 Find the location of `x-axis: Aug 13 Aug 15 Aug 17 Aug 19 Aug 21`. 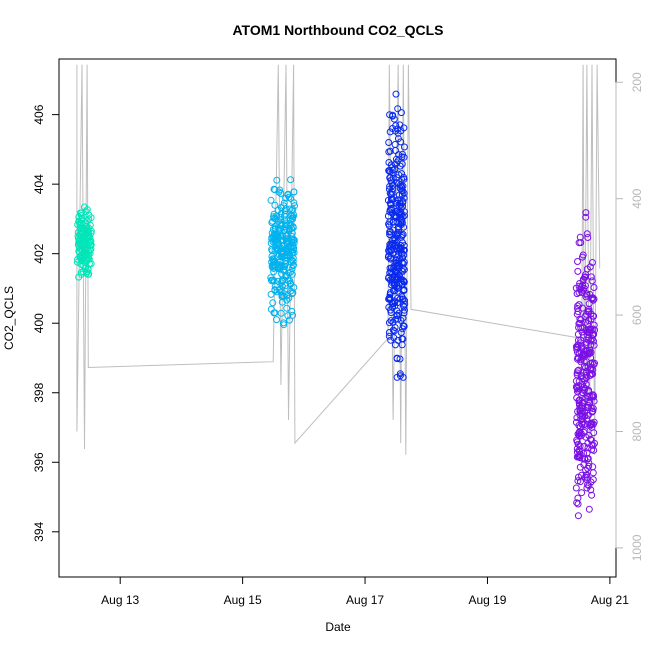

x-axis: Aug 13 Aug 15 Aug 17 Aug 19 Aug 21 is located at coordinates (365, 592).